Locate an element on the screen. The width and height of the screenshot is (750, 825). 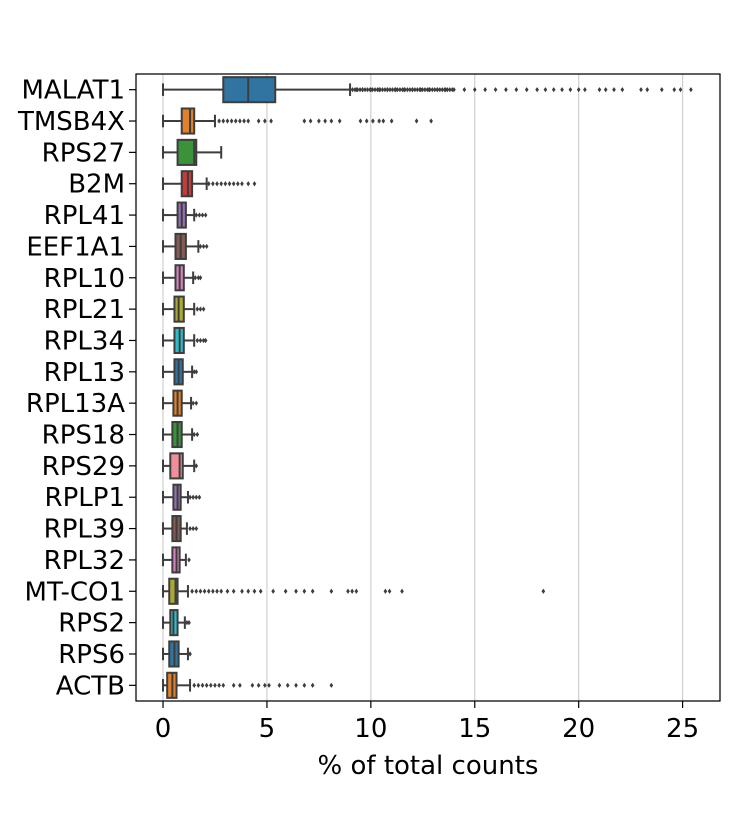
box-rpl13 is located at coordinates (180, 372).